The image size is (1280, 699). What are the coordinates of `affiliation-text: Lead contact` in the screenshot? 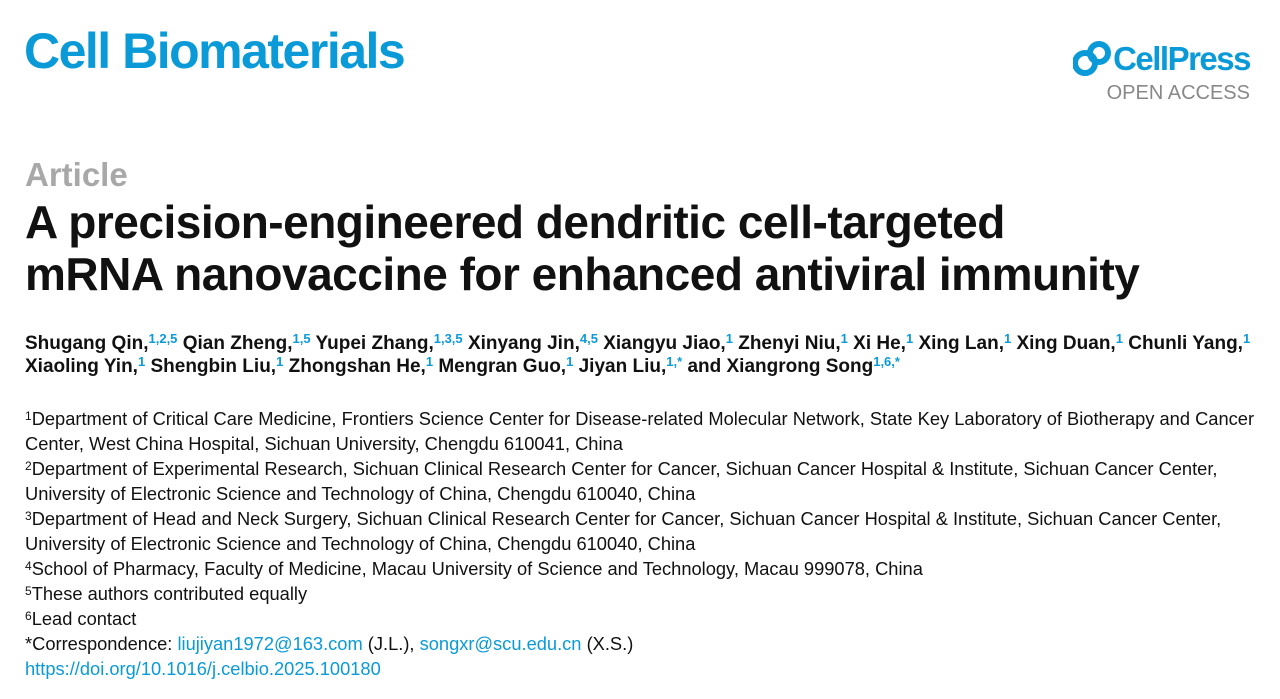 It's located at (84, 618).